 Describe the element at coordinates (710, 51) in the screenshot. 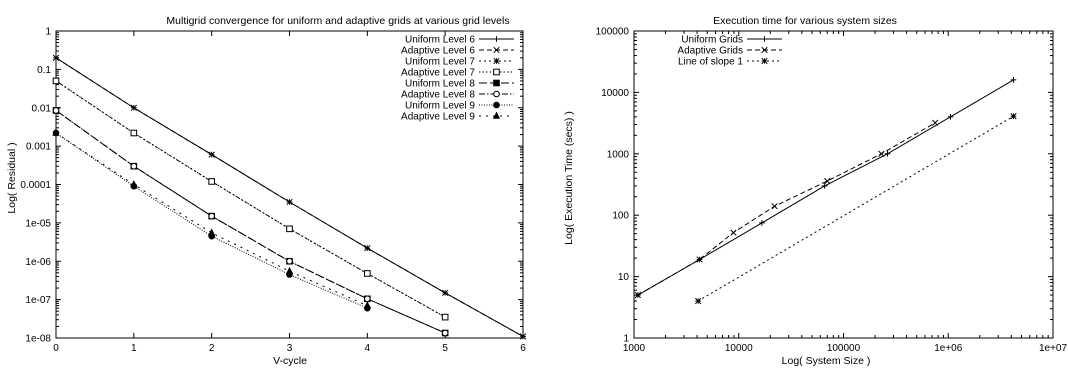

I see `legend-label: Adaptive Grids` at that location.